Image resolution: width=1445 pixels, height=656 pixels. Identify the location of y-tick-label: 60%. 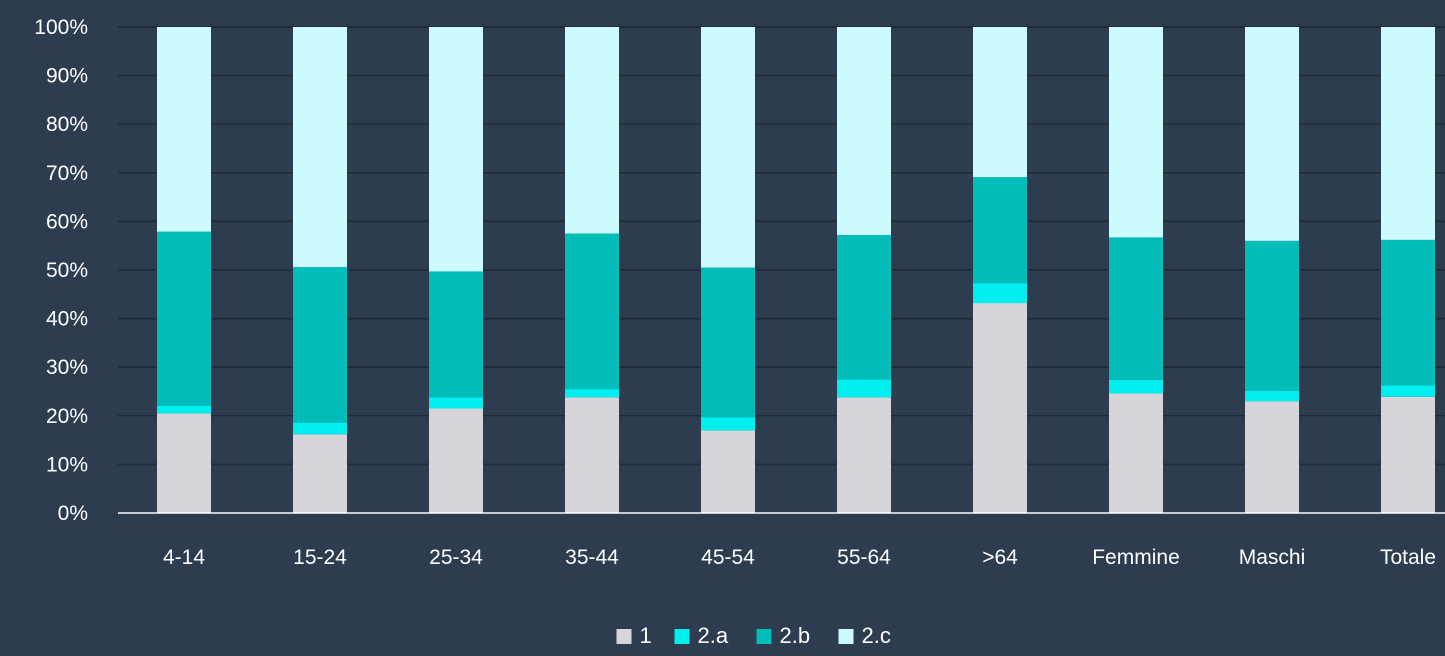
(67, 221).